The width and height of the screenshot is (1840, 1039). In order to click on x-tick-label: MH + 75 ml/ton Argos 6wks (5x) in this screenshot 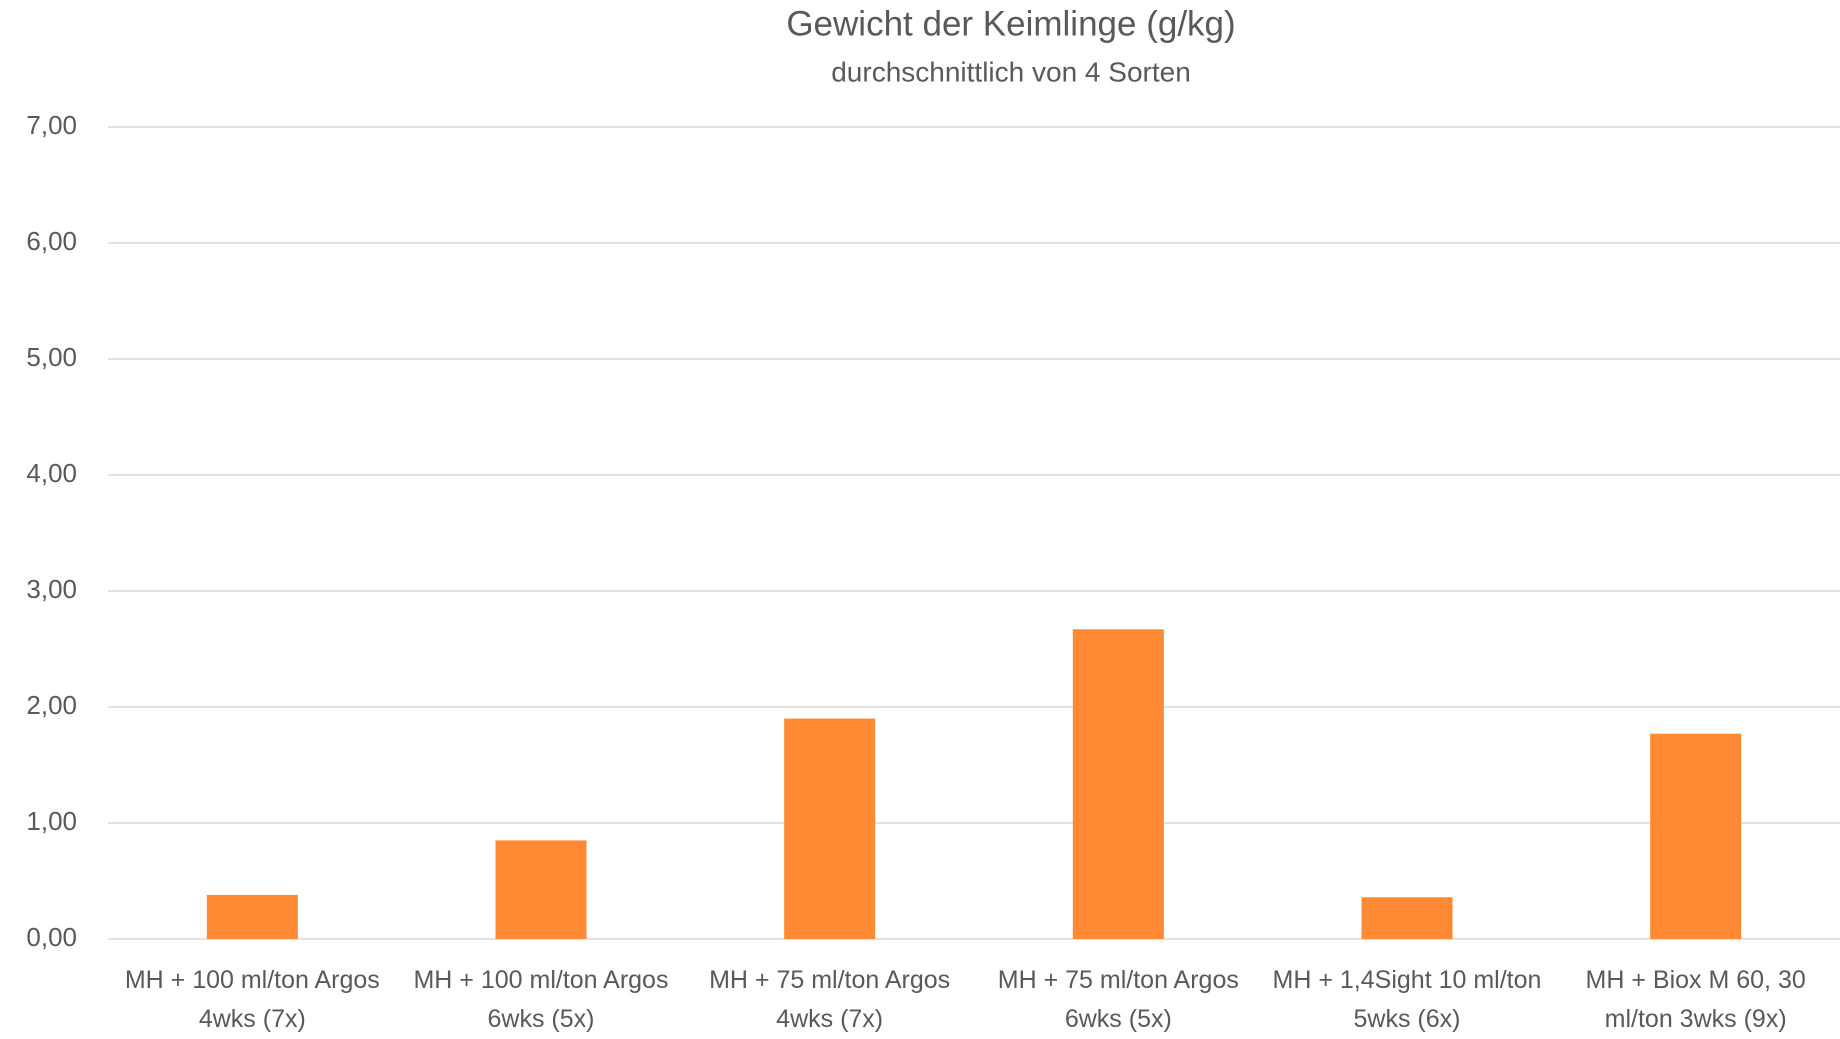, I will do `click(1118, 999)`.